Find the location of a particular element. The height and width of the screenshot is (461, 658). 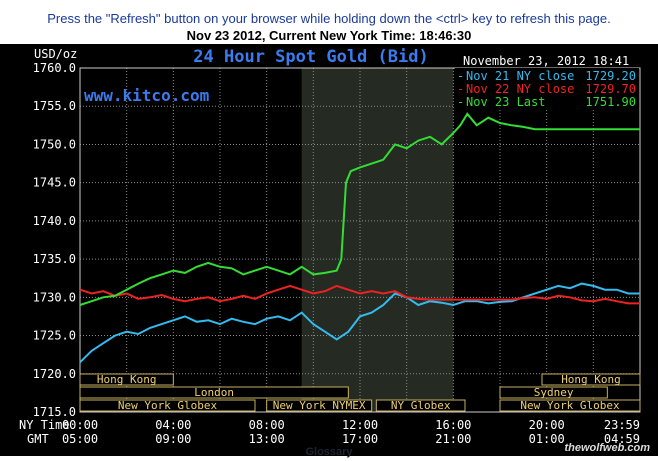

glossary-link: Glossary is located at coordinates (329, 452).